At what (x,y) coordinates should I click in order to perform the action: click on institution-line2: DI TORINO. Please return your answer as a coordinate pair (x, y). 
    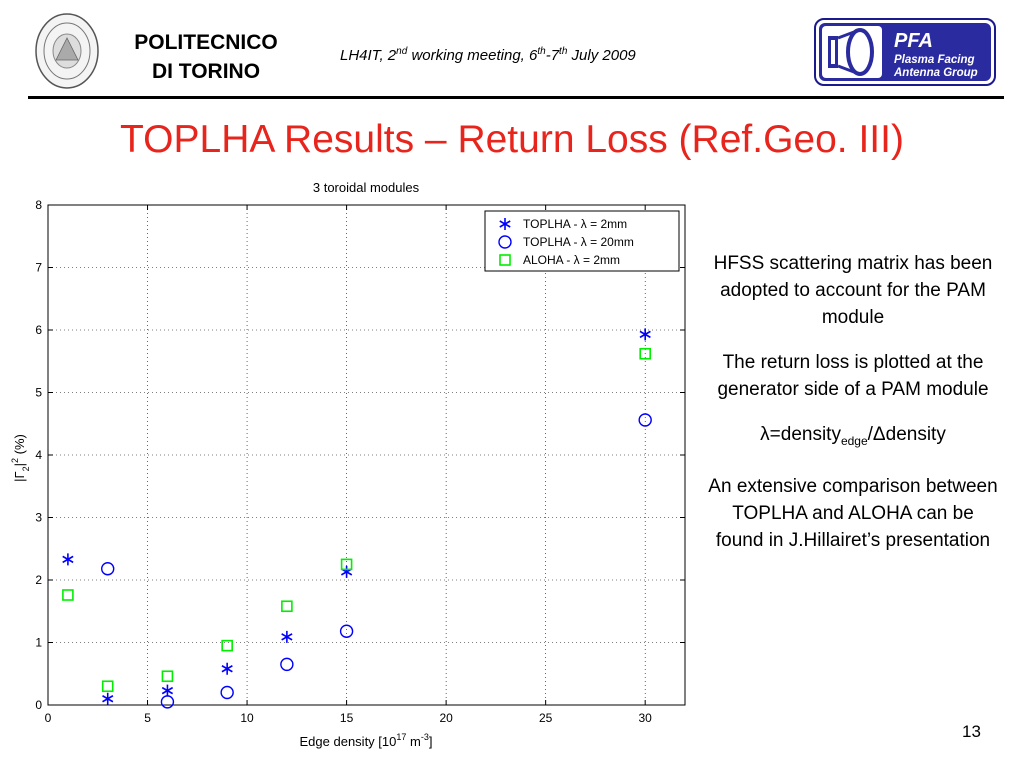
    Looking at the image, I should click on (206, 71).